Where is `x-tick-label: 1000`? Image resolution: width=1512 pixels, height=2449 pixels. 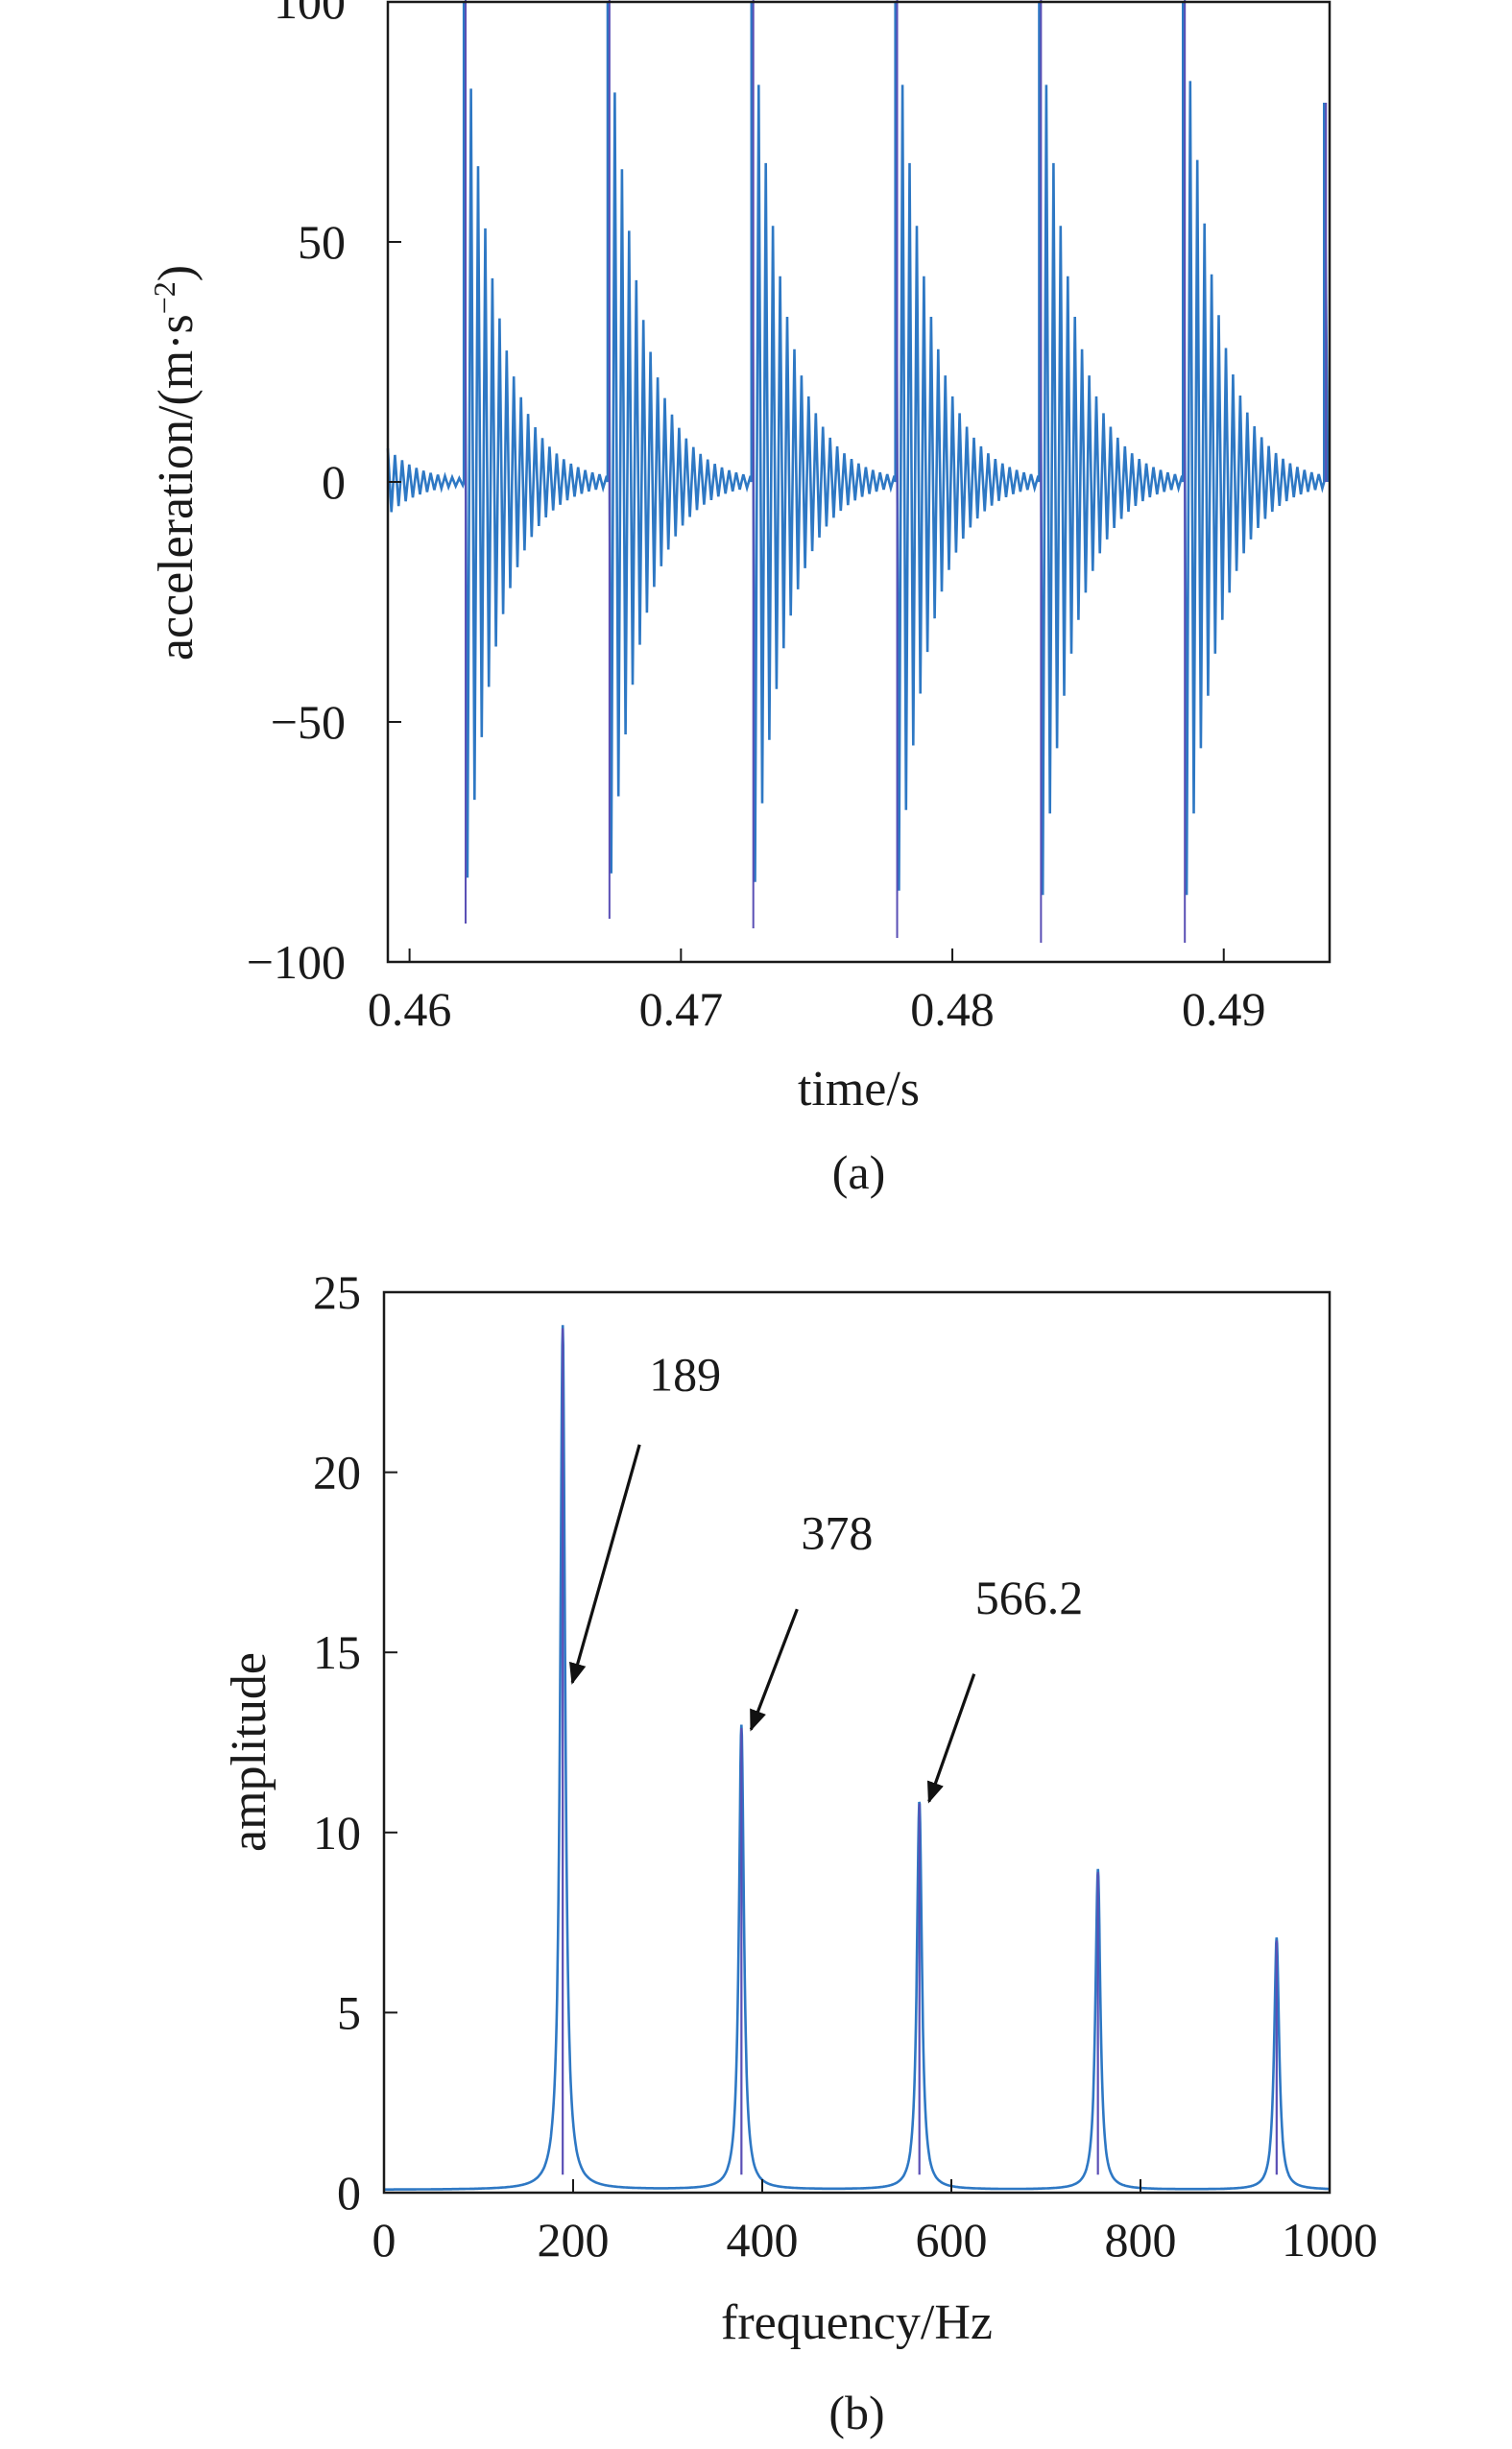
x-tick-label: 1000 is located at coordinates (1330, 2240).